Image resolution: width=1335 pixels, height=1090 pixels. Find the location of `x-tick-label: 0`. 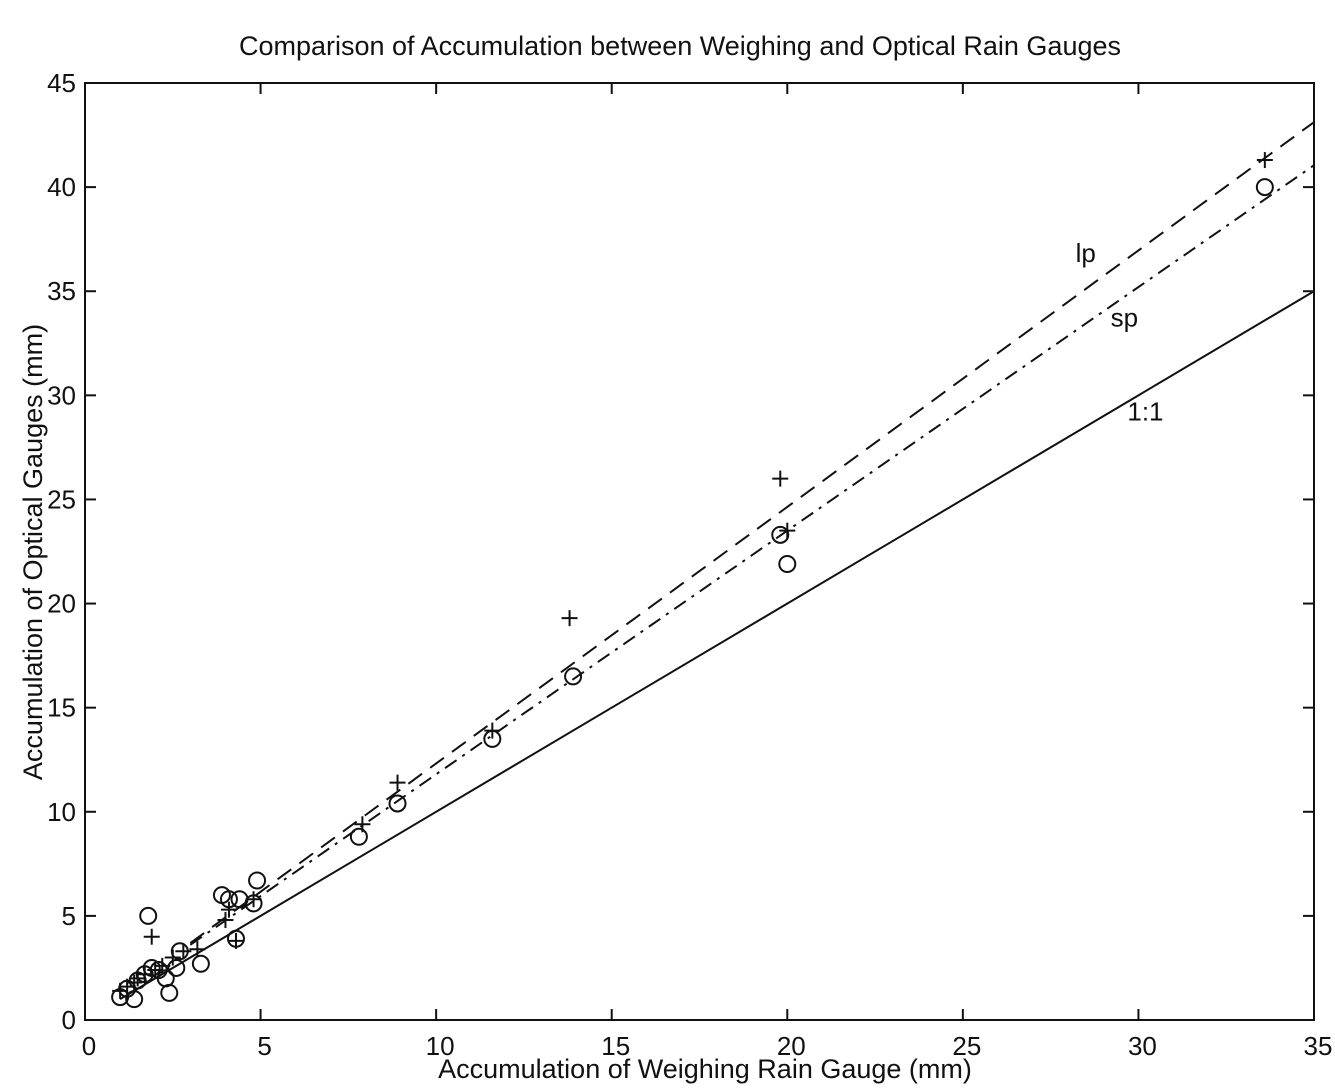

x-tick-label: 0 is located at coordinates (89, 1046).